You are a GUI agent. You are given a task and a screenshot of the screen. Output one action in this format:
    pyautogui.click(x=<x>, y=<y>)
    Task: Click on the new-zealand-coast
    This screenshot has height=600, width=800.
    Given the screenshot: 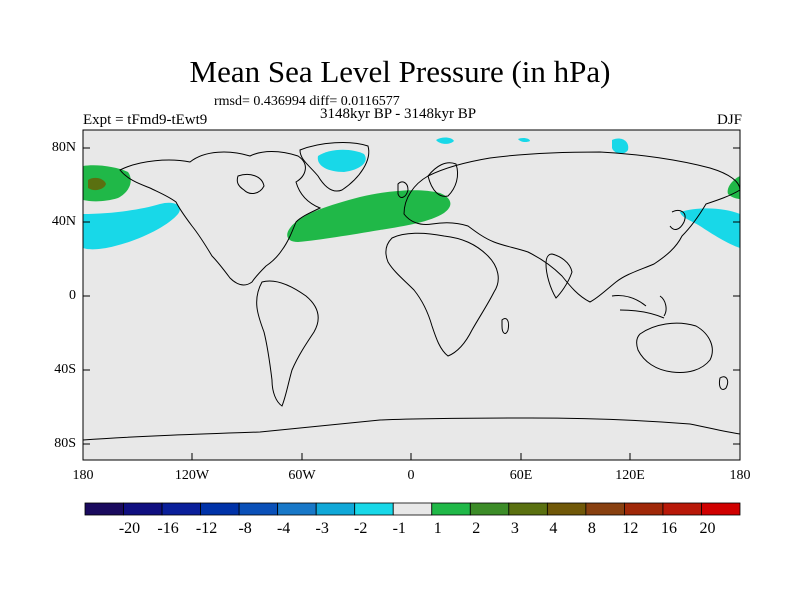 What is the action you would take?
    pyautogui.click(x=724, y=383)
    